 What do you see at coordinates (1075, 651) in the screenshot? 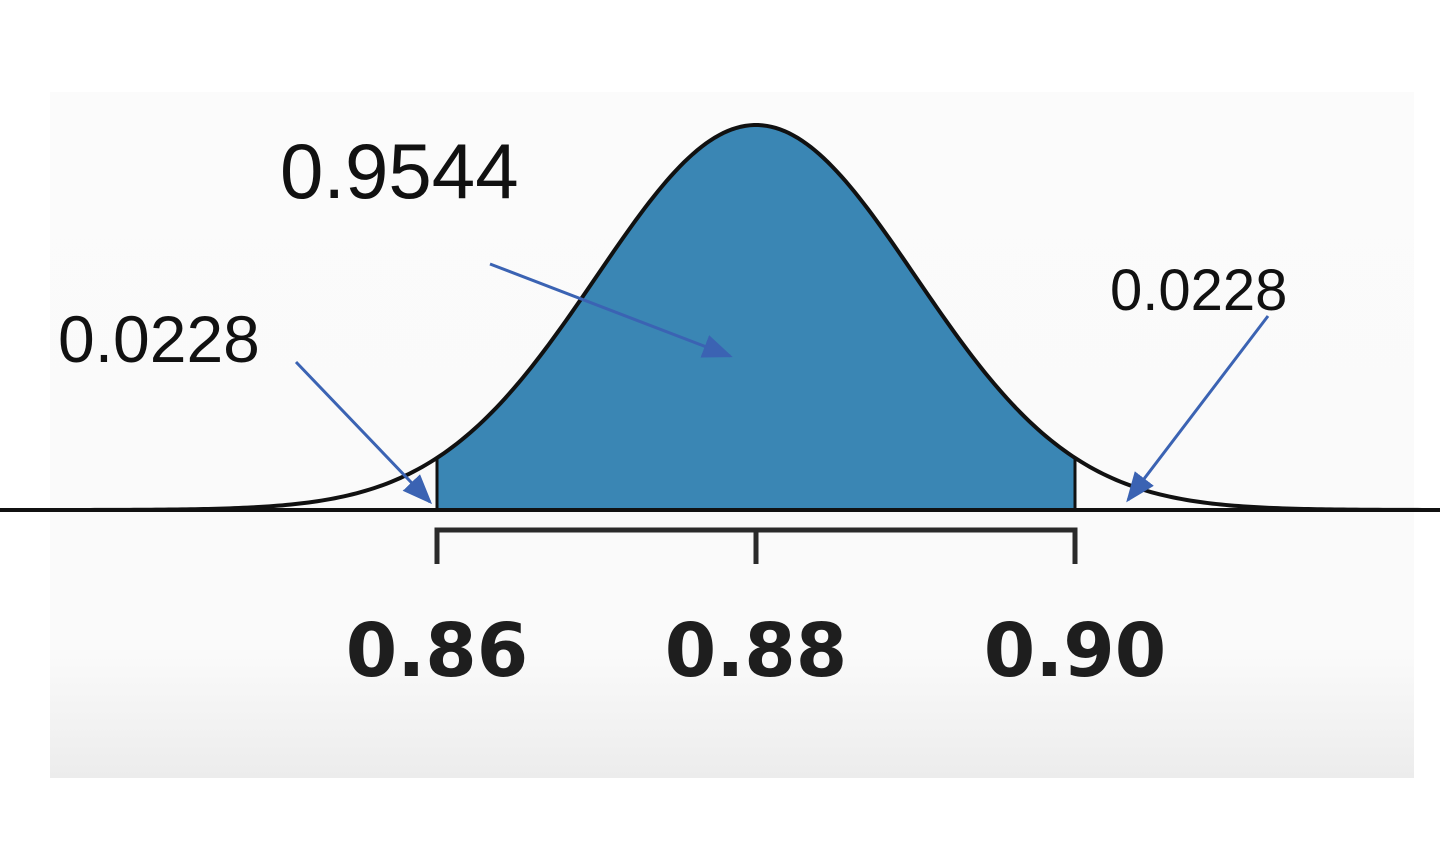
I see `x-tick-label: 0.90` at bounding box center [1075, 651].